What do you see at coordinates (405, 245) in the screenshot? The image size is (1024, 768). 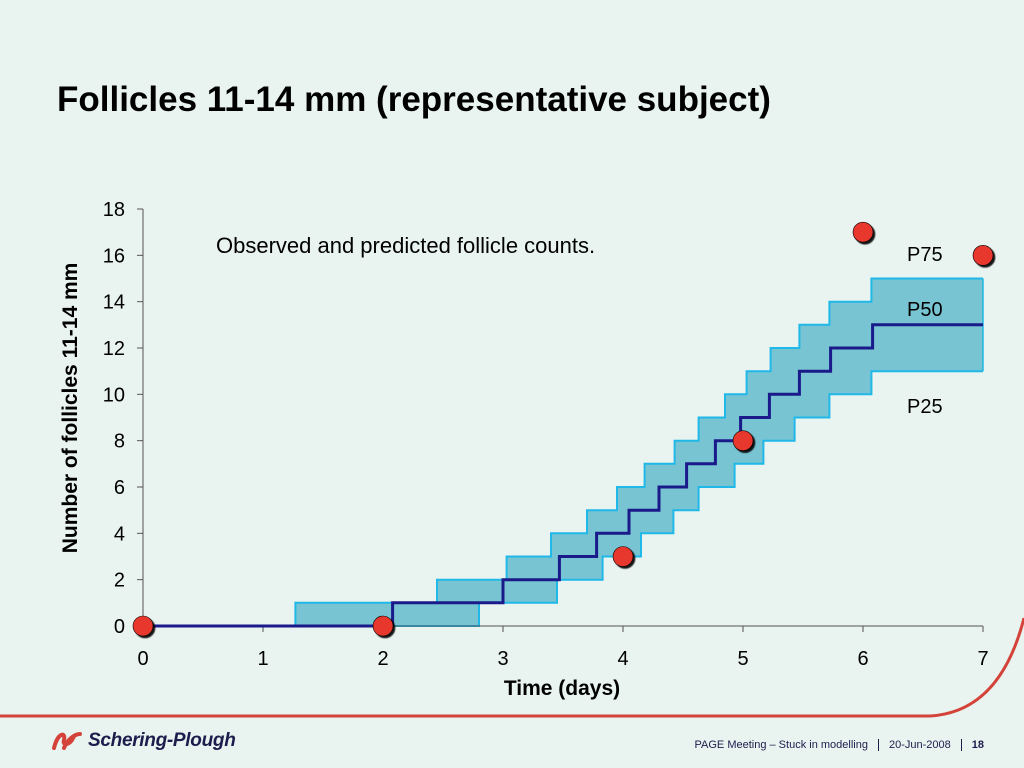 I see `chart-annotation: Observed and predicted follicle counts.` at bounding box center [405, 245].